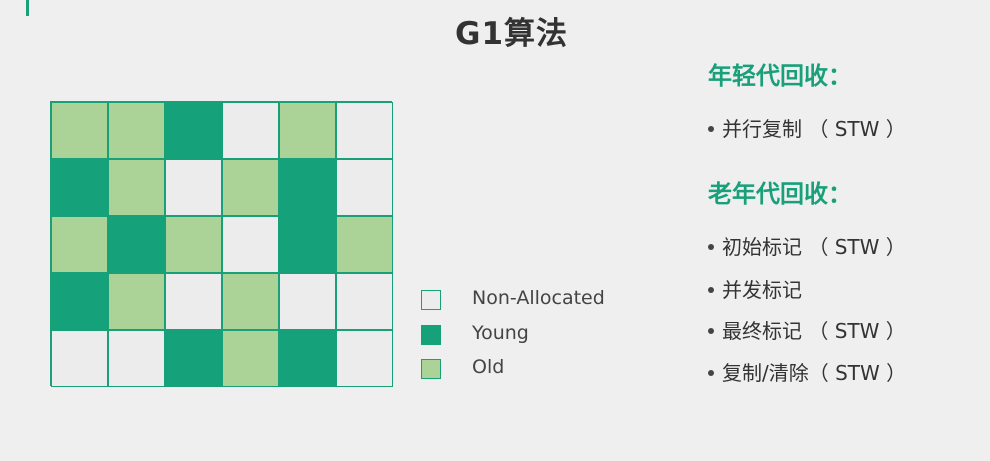  Describe the element at coordinates (488, 367) in the screenshot. I see `legend-label-old: Old` at that location.